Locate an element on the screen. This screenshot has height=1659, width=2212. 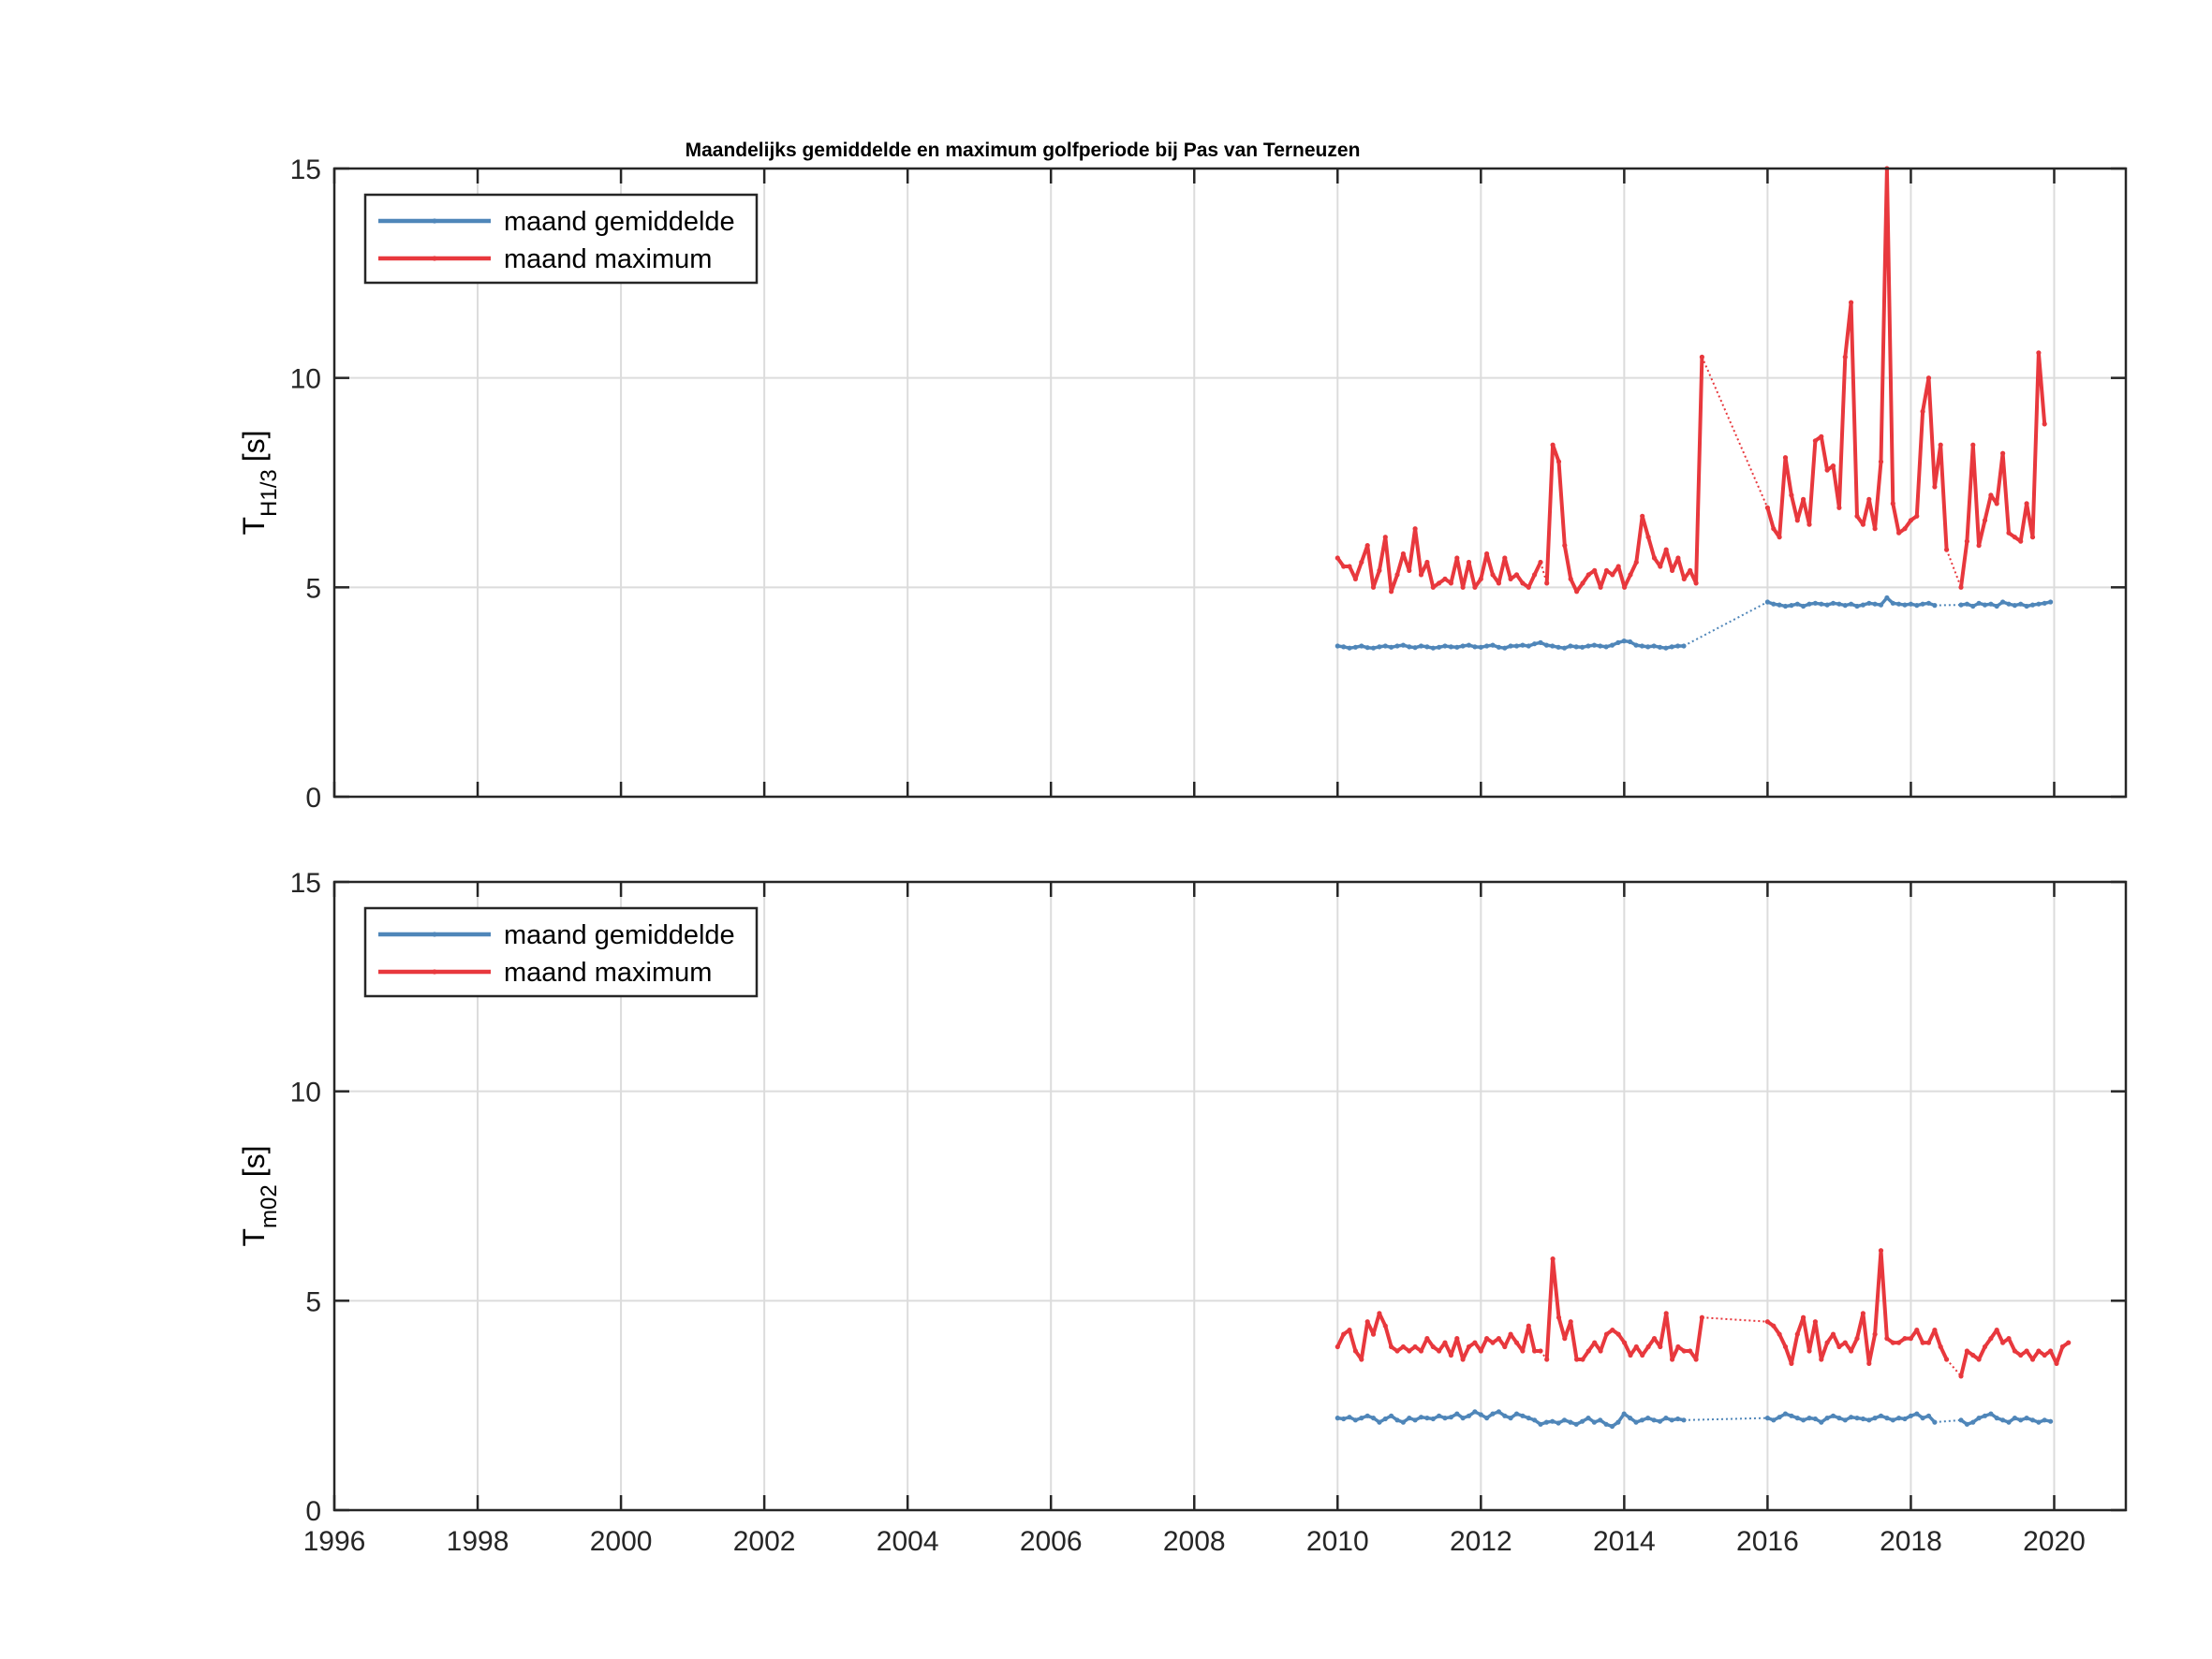
gap-connector is located at coordinates (1544, 1355).